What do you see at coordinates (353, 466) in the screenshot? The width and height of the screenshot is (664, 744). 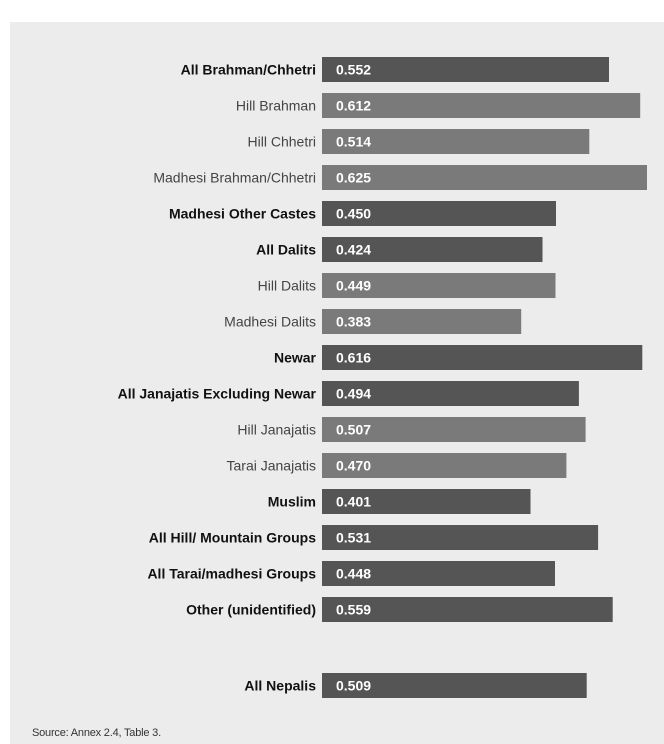 I see `data-label: 0.470` at bounding box center [353, 466].